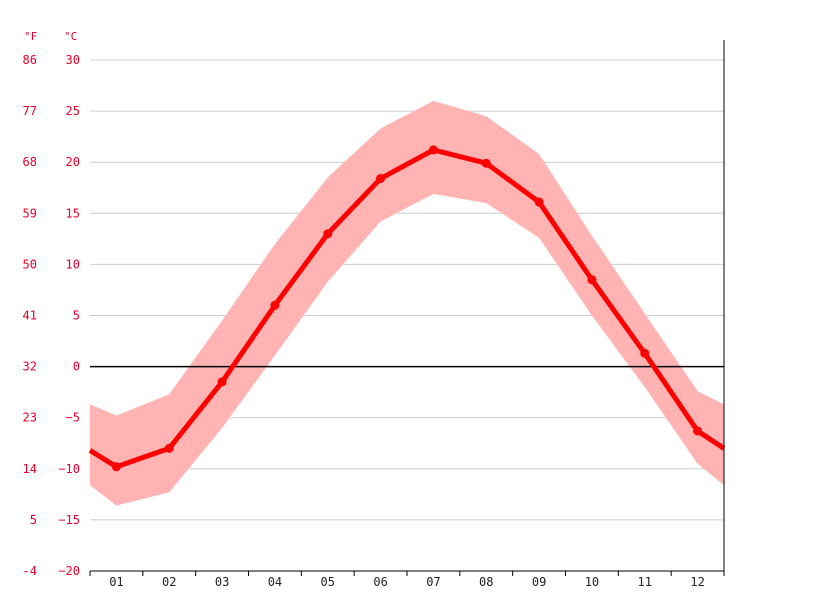  I want to click on y-tick-label-fahrenheit: 41, so click(30, 316).